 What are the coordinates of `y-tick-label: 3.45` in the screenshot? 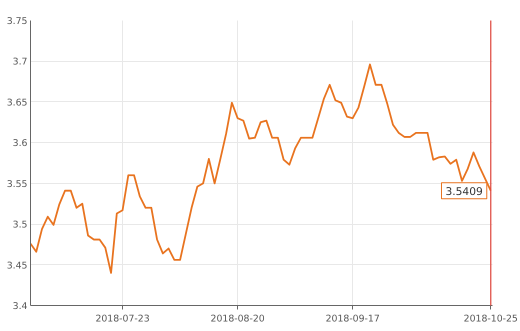 It's located at (17, 266).